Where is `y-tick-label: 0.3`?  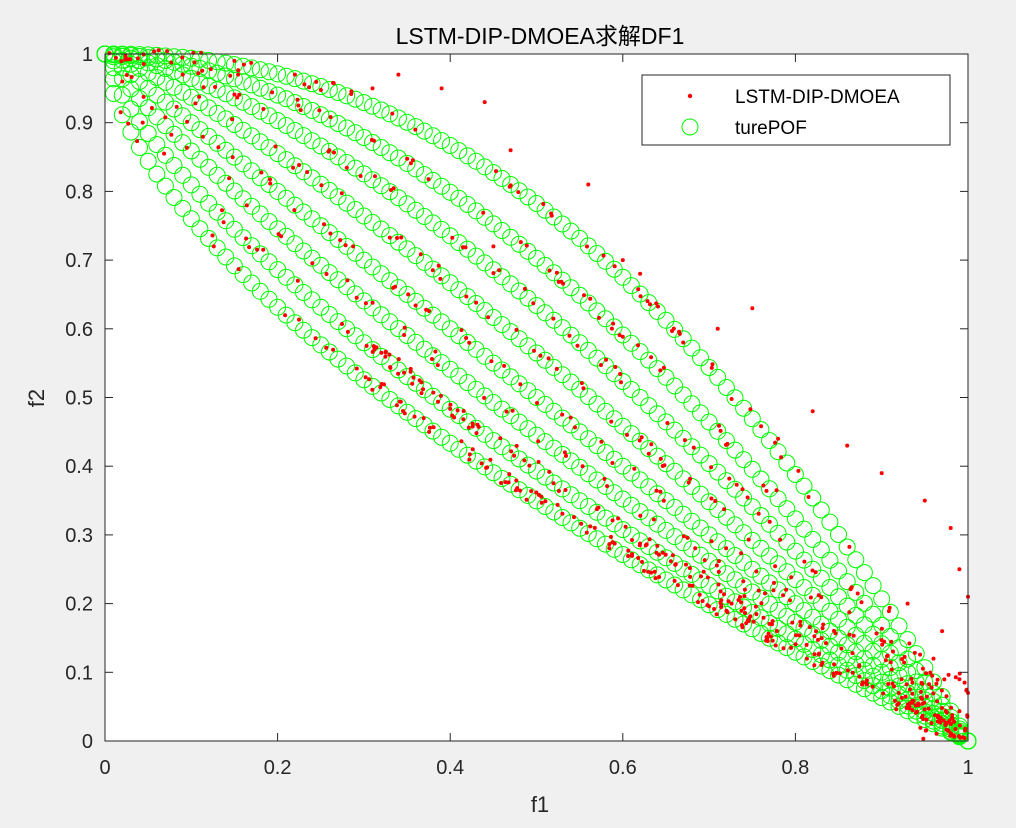
y-tick-label: 0.3 is located at coordinates (79, 536).